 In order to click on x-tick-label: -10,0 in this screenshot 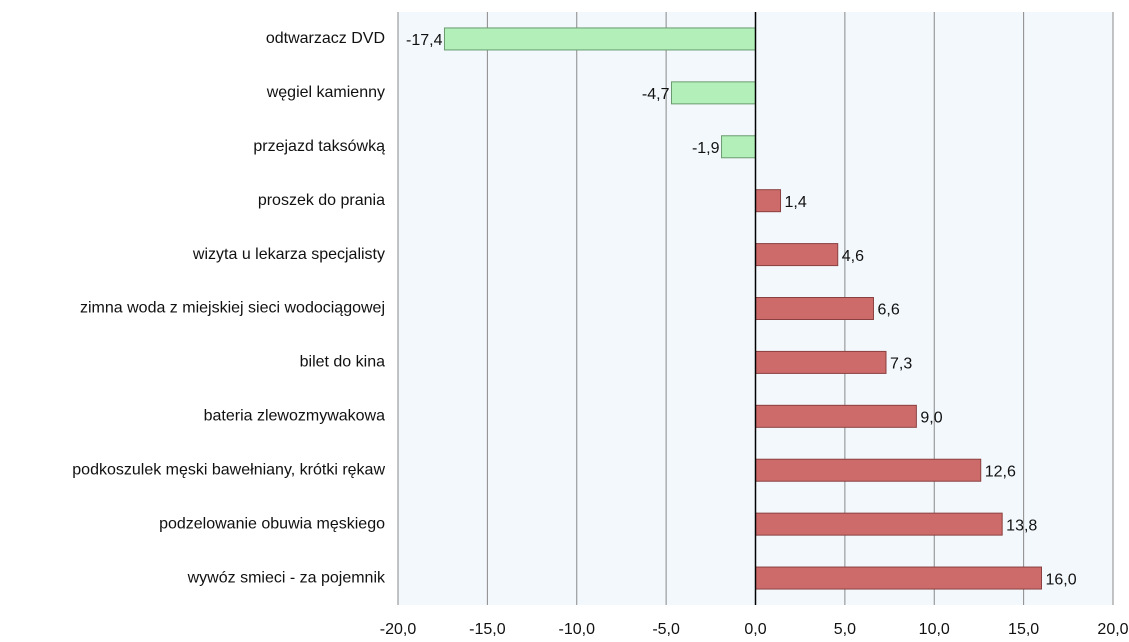, I will do `click(577, 629)`.